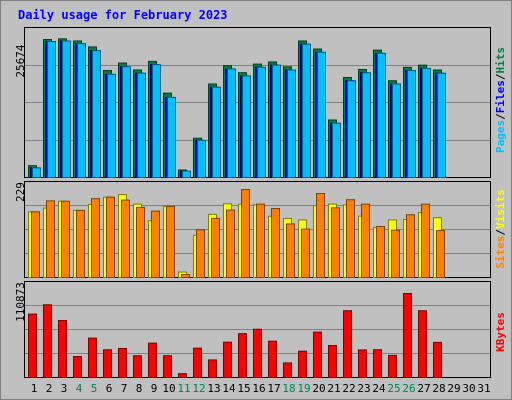 The width and height of the screenshot is (512, 400). What do you see at coordinates (79, 388) in the screenshot?
I see `x-tick-label-day-4: 4` at bounding box center [79, 388].